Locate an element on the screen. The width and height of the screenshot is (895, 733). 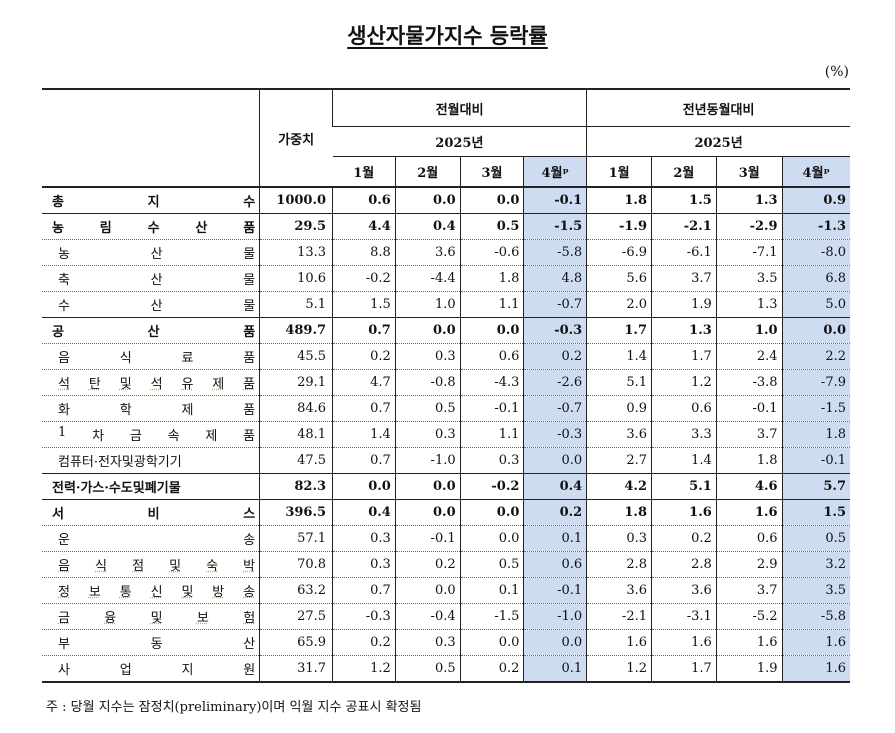
header-year-mom: 2025년 is located at coordinates (459, 141).